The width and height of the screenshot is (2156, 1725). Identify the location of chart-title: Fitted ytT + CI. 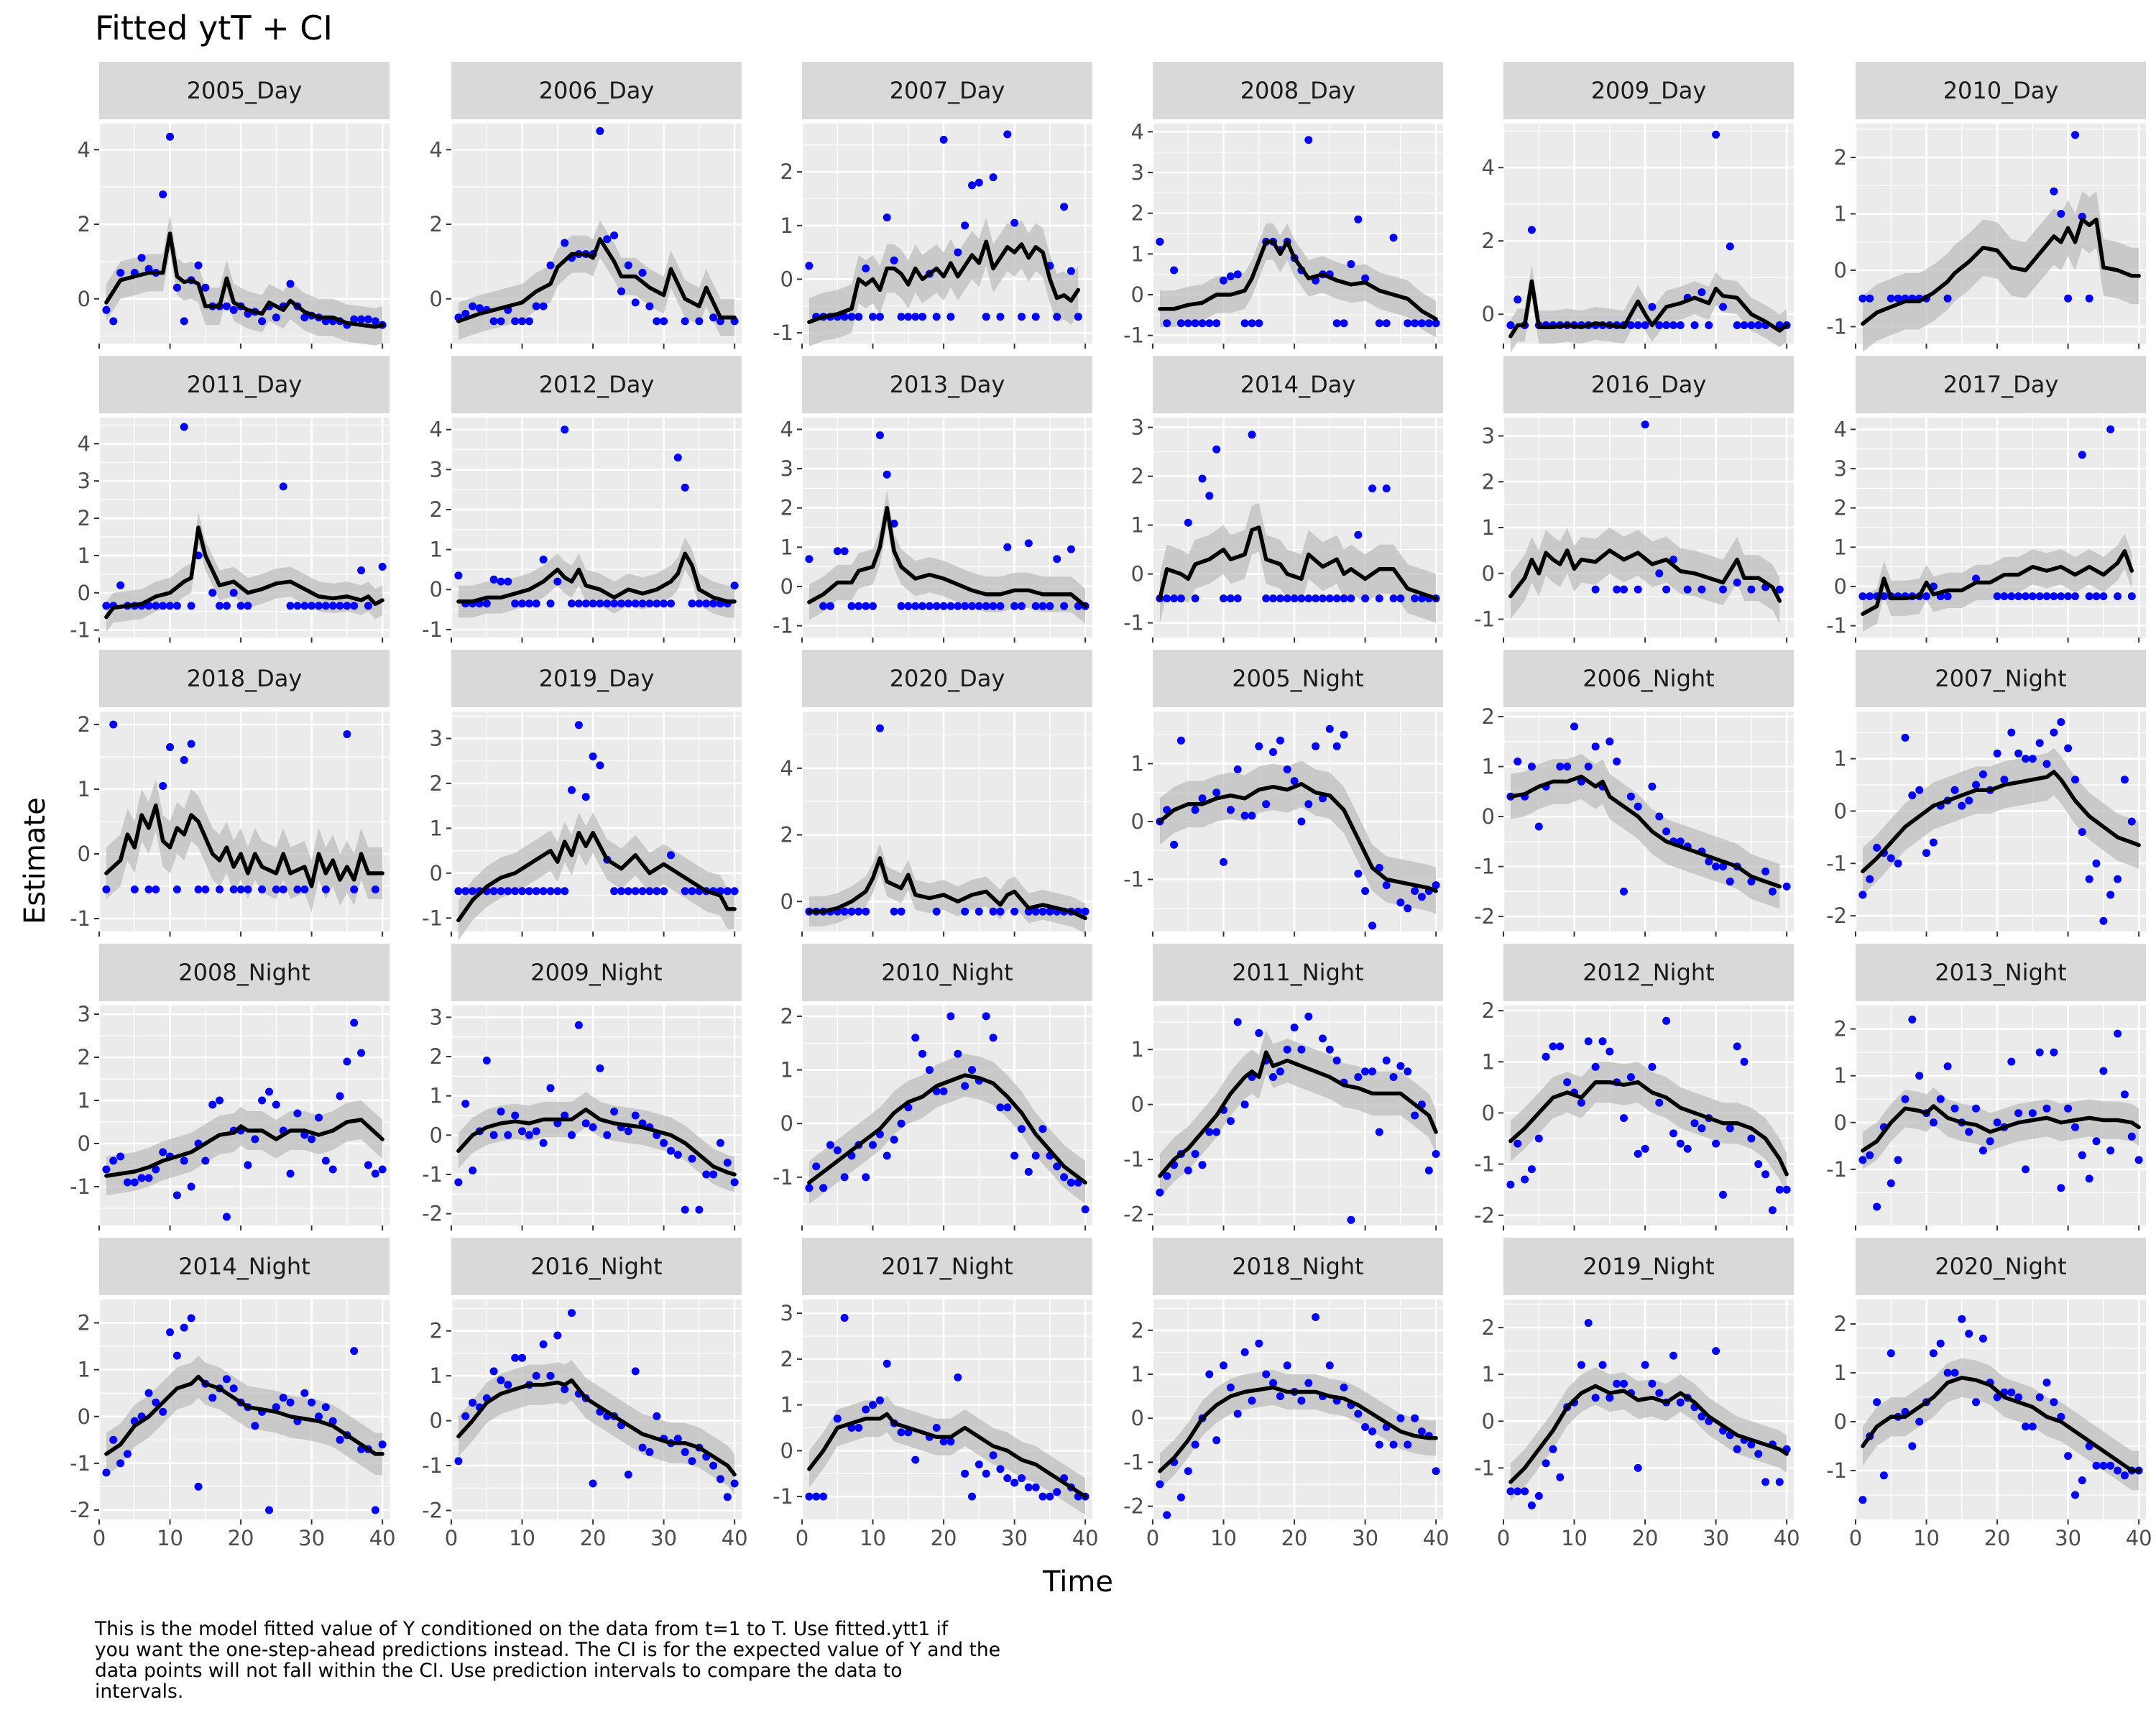
(214, 28).